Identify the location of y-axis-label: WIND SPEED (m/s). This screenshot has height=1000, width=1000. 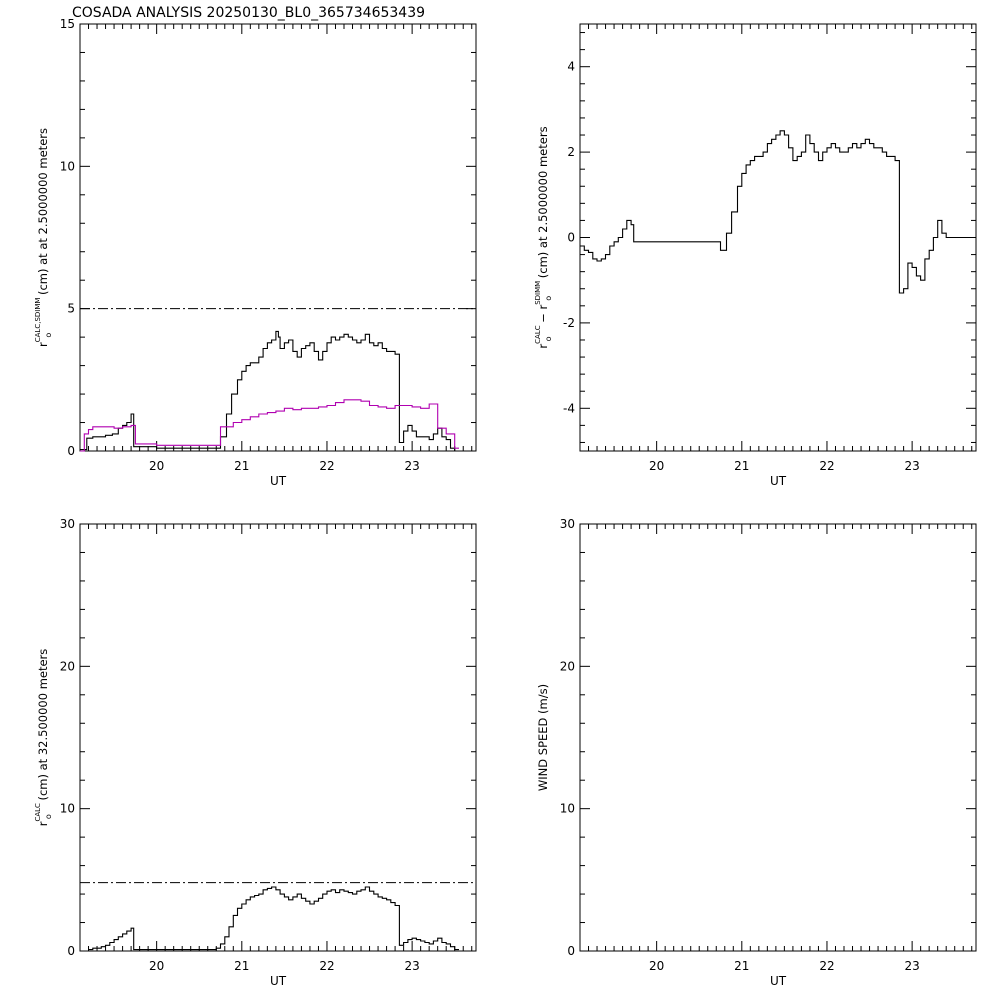
(543, 737).